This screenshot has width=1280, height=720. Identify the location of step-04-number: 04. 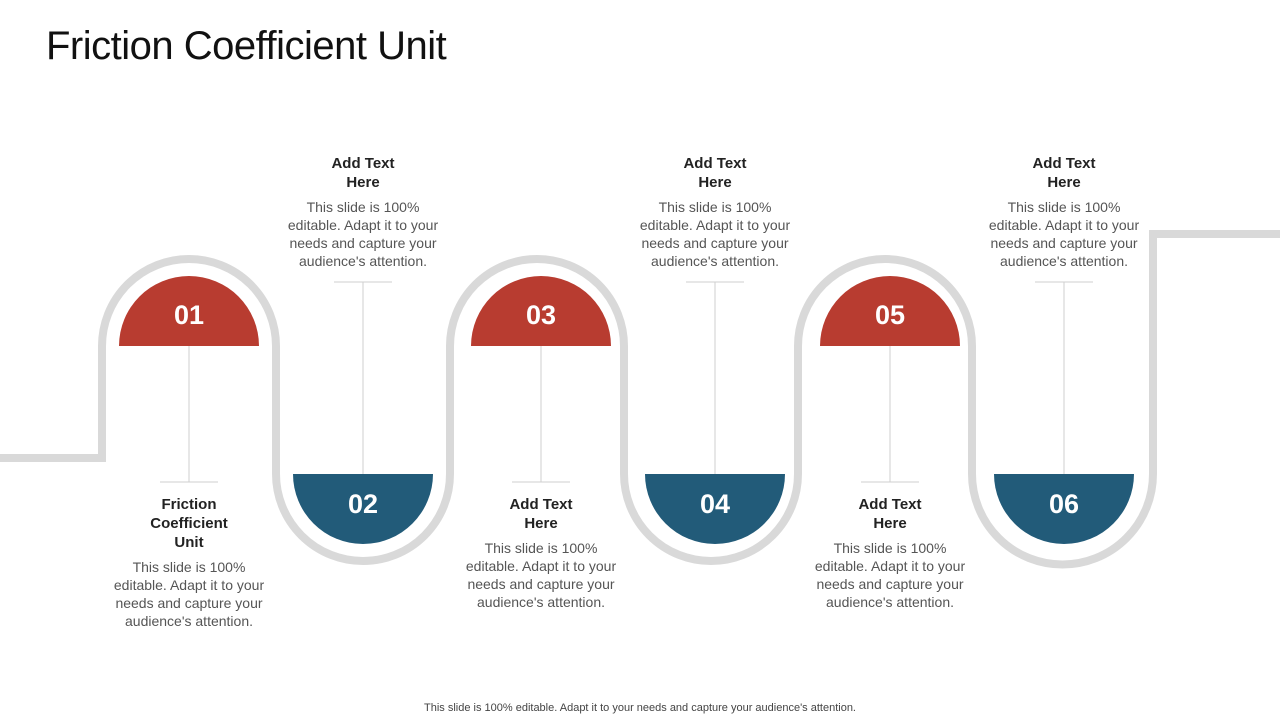
(715, 504).